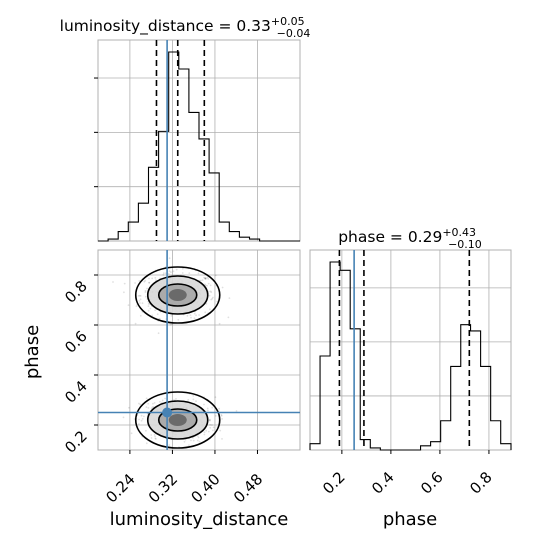  I want to click on quantile-lines, so click(180, 140).